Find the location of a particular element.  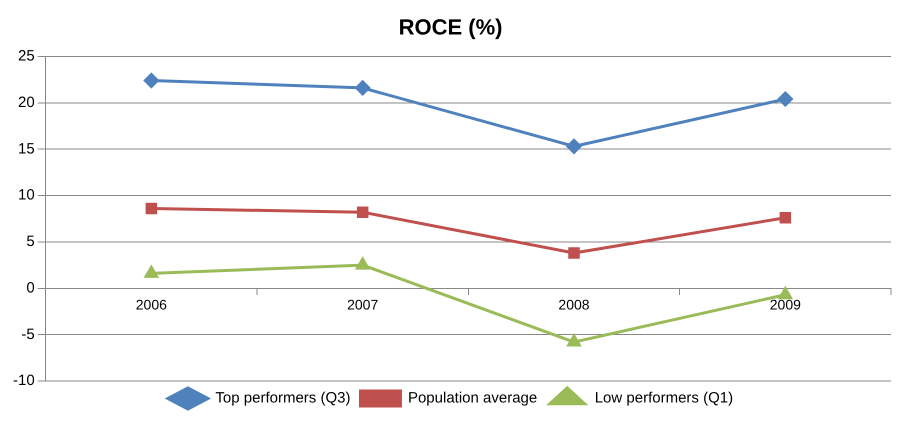

y-tick-label: 0 is located at coordinates (30, 287).